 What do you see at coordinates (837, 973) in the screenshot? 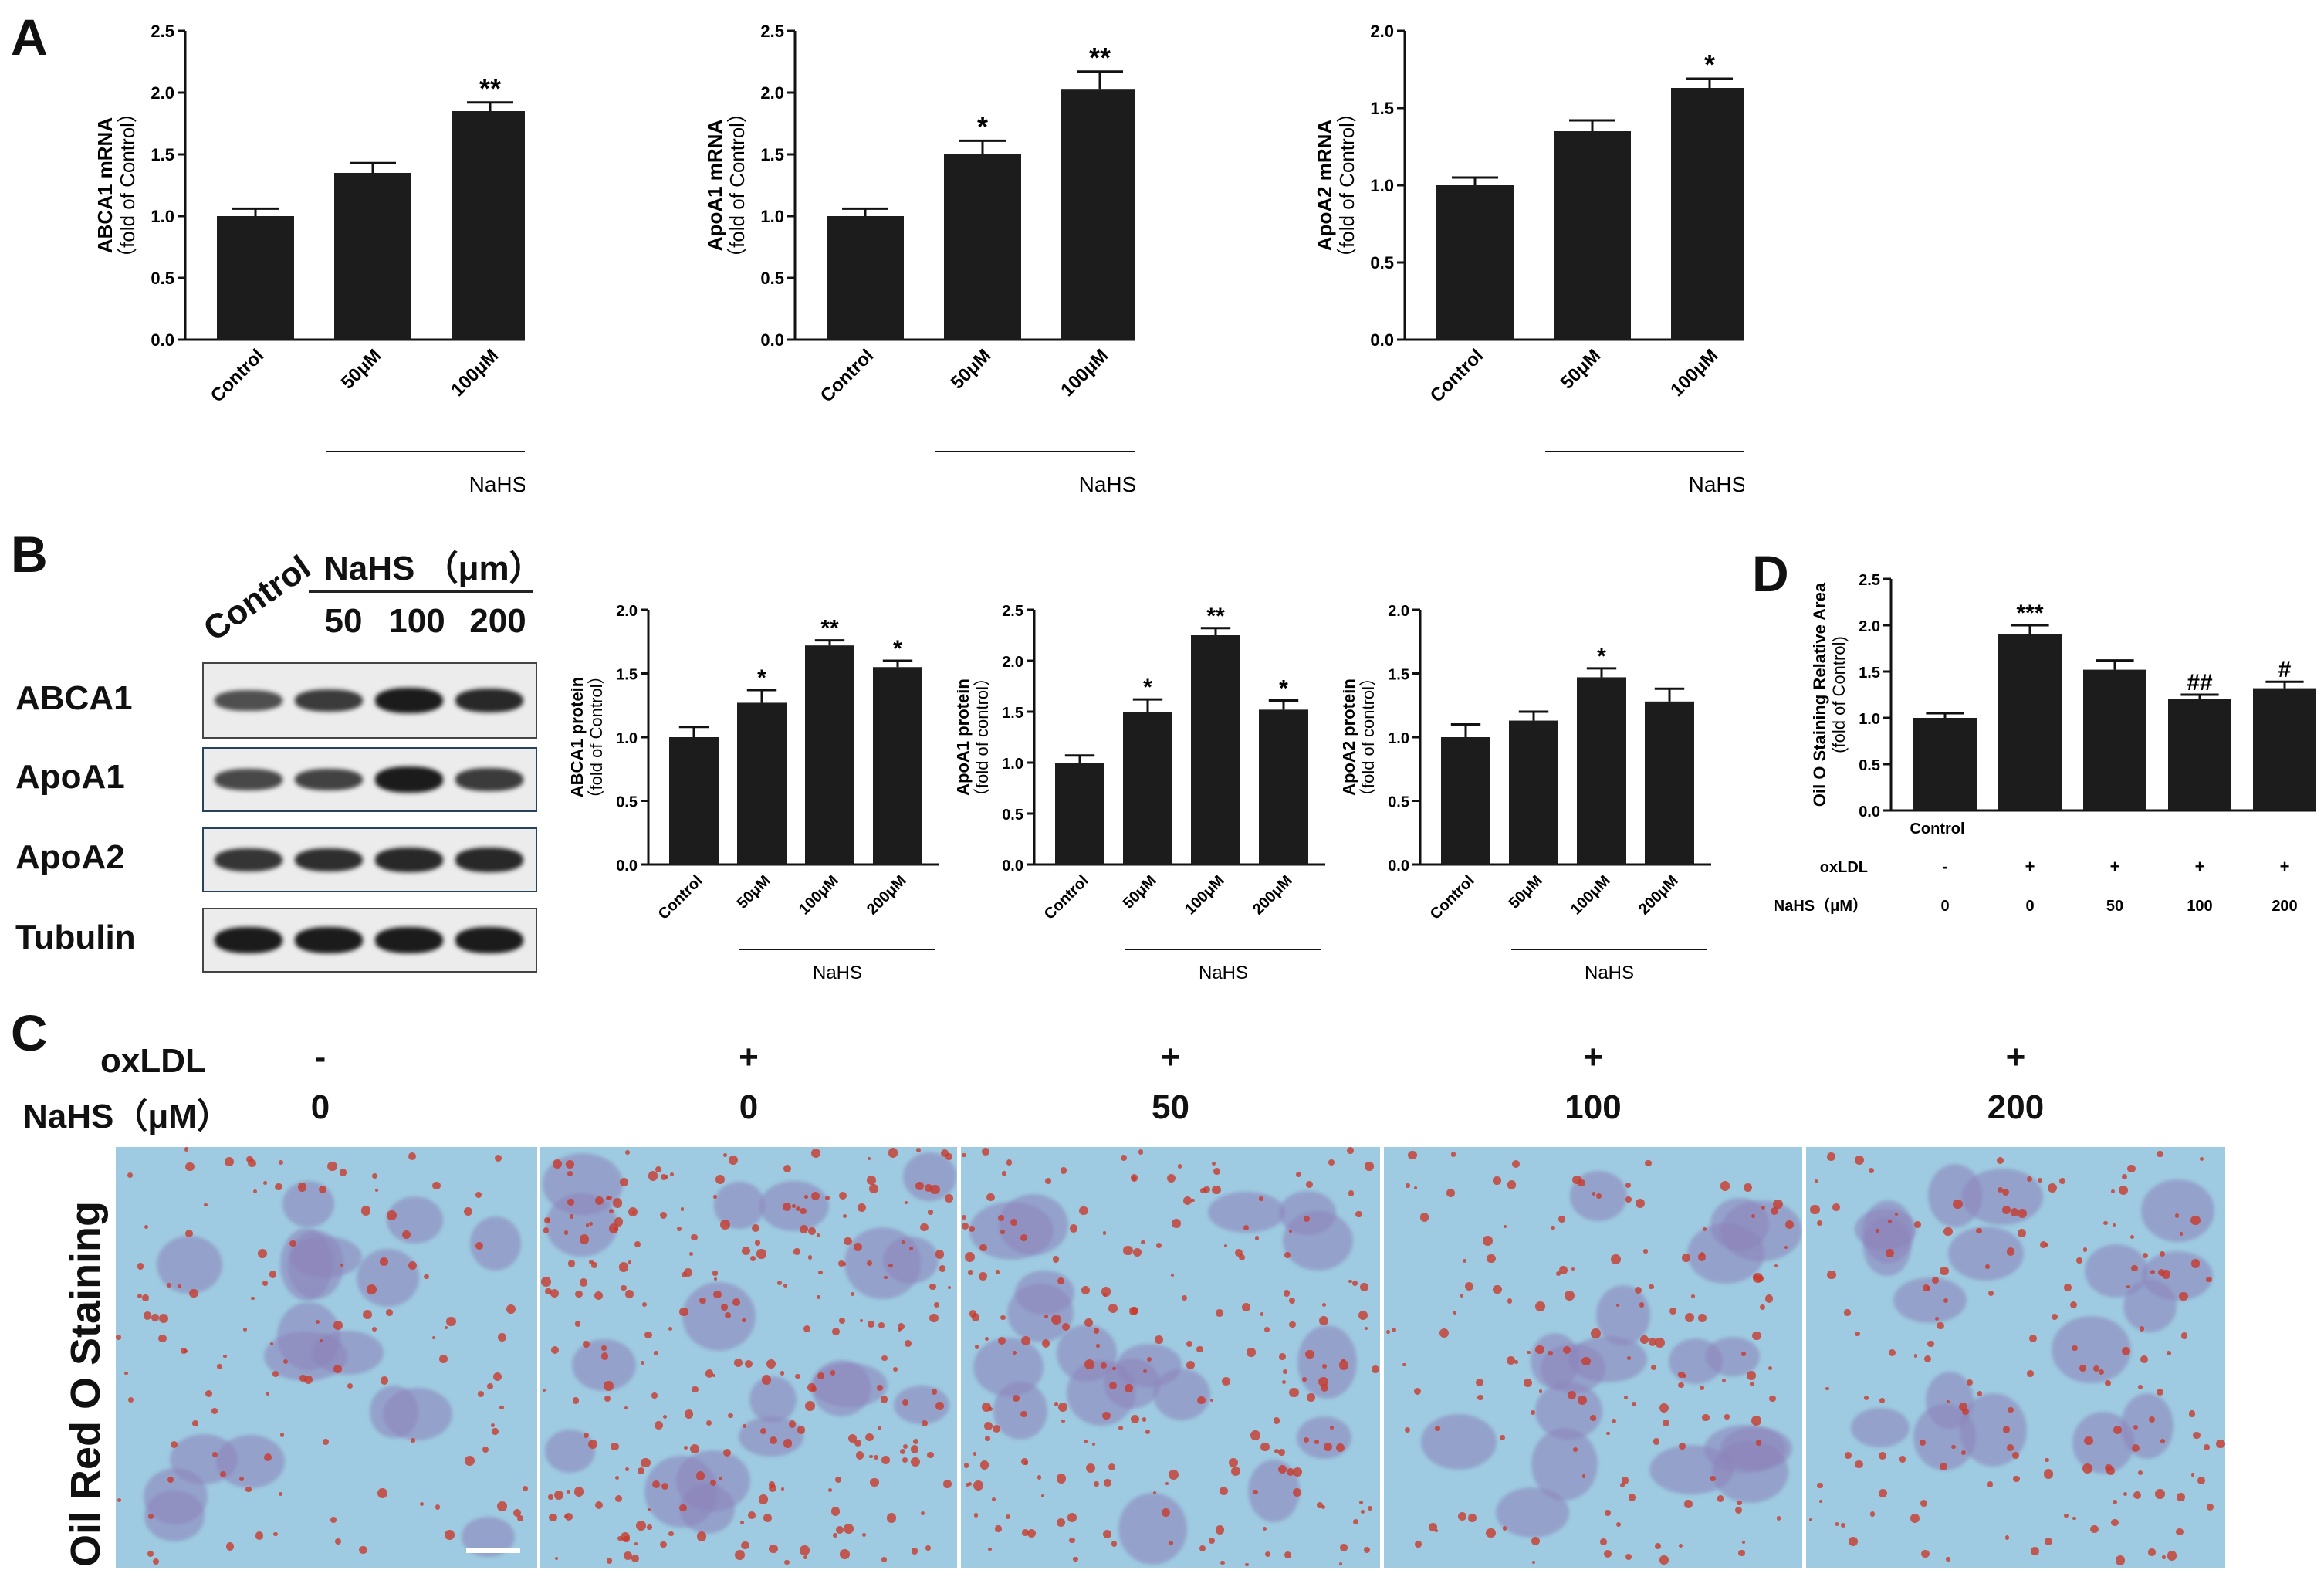
I see `group-label: NaHS` at bounding box center [837, 973].